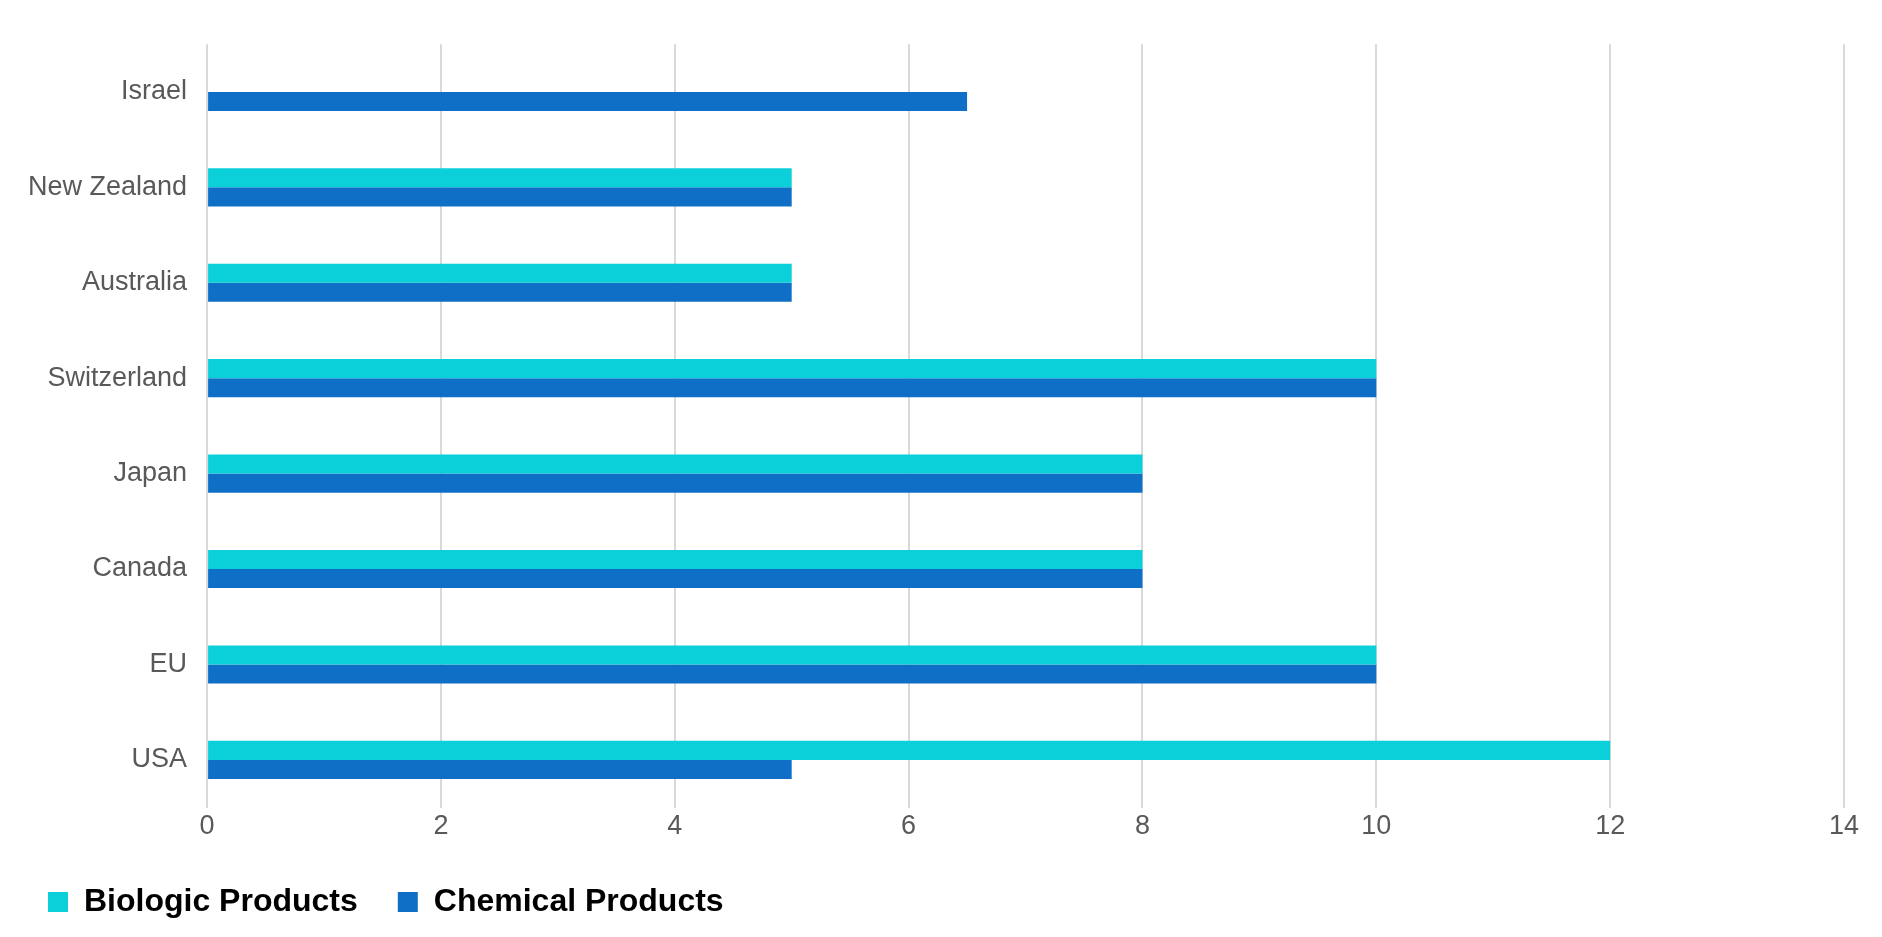 The height and width of the screenshot is (937, 1882). What do you see at coordinates (117, 376) in the screenshot?
I see `y-tick-label: Switzerland` at bounding box center [117, 376].